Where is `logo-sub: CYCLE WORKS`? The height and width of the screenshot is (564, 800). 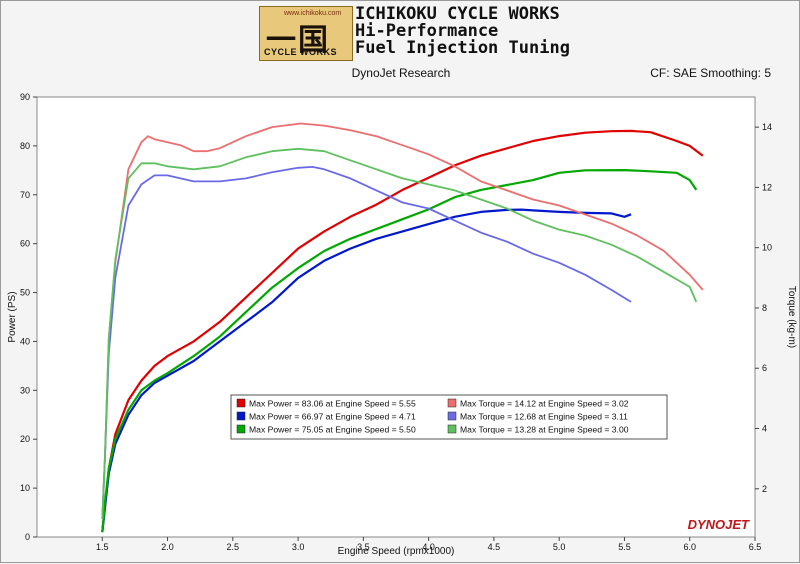 logo-sub: CYCLE WORKS is located at coordinates (300, 52).